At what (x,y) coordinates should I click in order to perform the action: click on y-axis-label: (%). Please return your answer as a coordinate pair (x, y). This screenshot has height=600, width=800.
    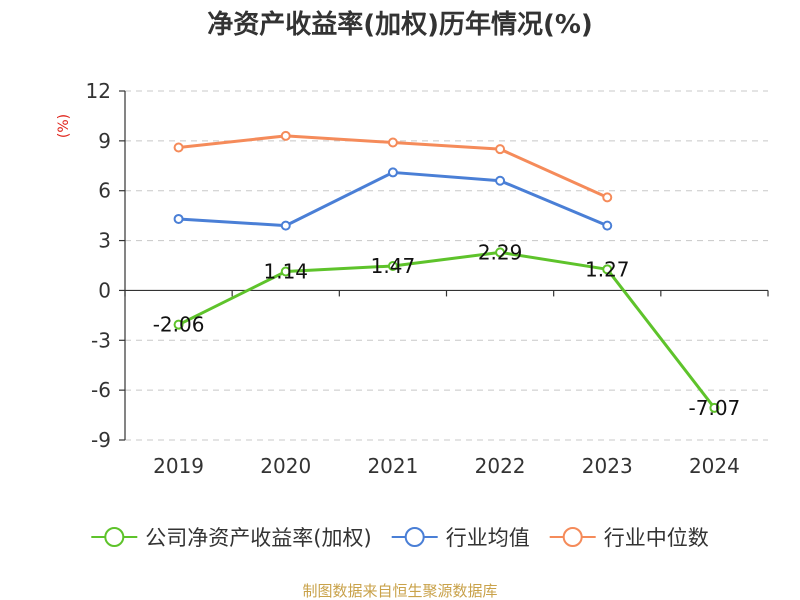
    Looking at the image, I should click on (64, 126).